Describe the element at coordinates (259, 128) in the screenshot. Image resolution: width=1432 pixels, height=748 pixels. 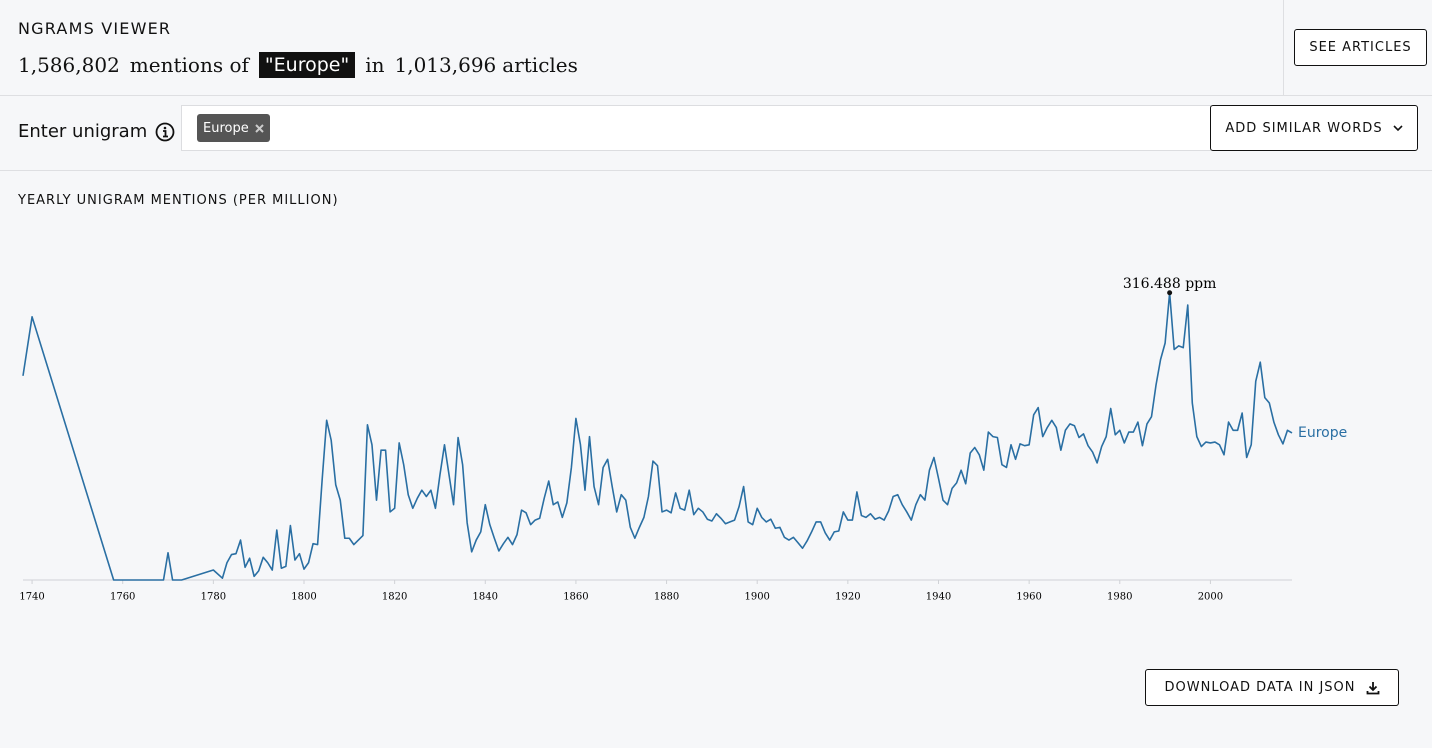
I see `chip-remove` at that location.